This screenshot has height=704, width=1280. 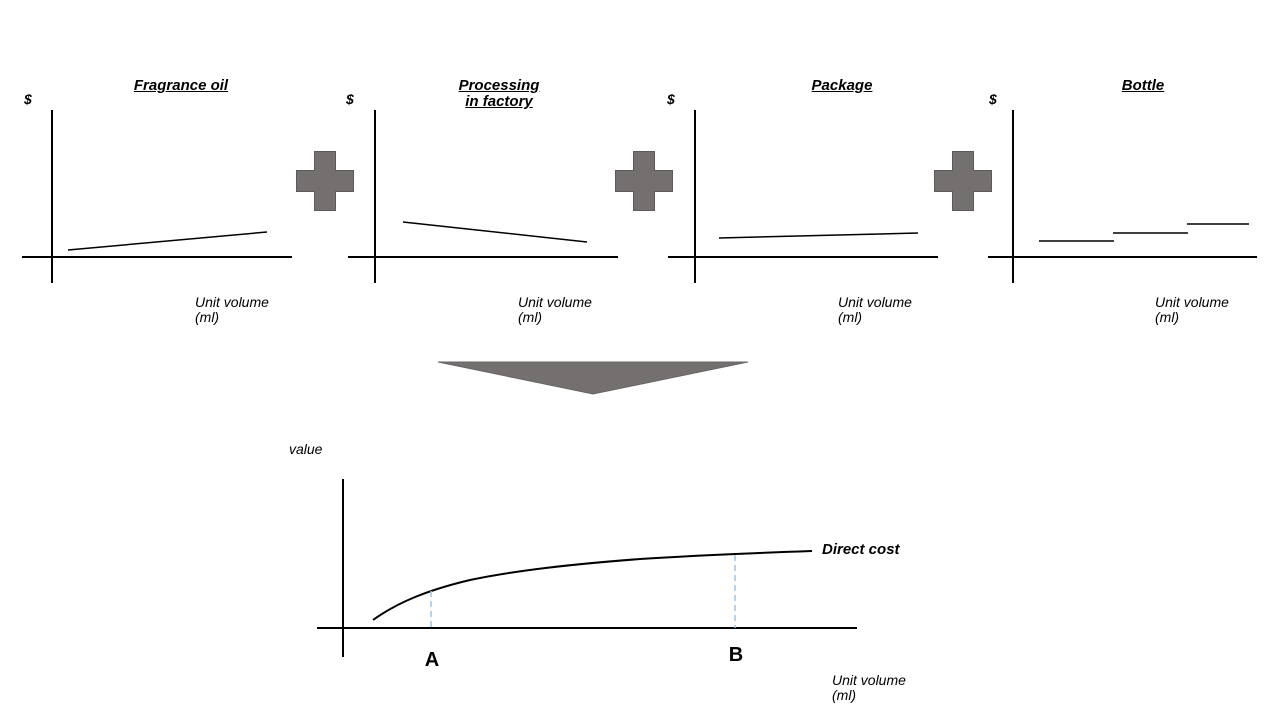 What do you see at coordinates (499, 85) in the screenshot?
I see `processing-title-line1: Processing` at bounding box center [499, 85].